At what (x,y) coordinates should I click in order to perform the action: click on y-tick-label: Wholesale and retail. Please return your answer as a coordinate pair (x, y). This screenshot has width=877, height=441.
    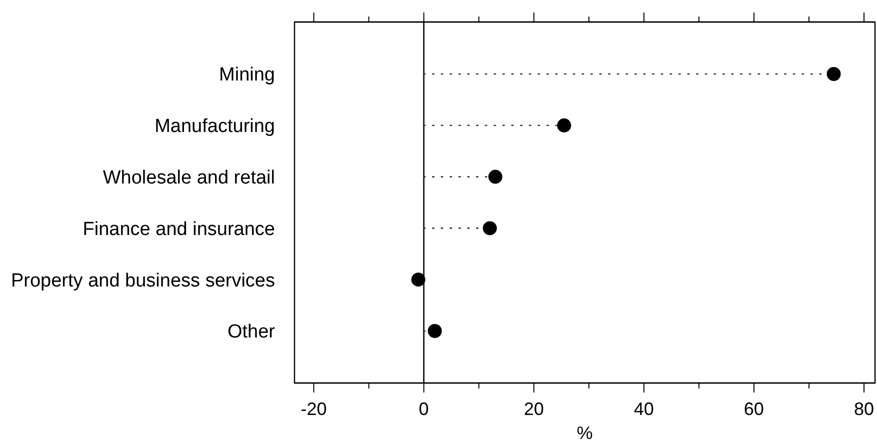
    Looking at the image, I should click on (188, 177).